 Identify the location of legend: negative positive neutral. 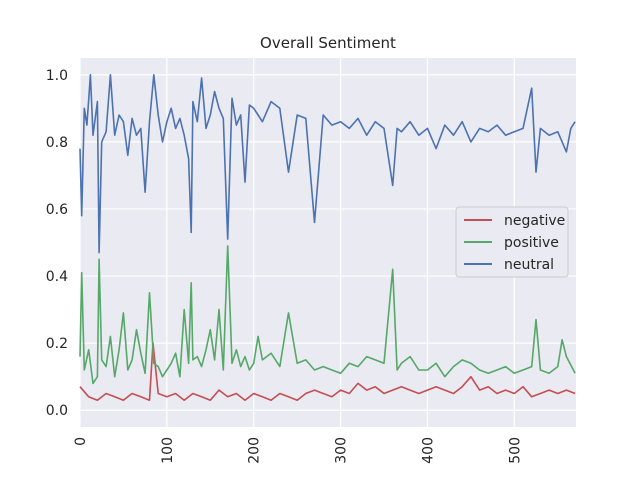
(512, 242).